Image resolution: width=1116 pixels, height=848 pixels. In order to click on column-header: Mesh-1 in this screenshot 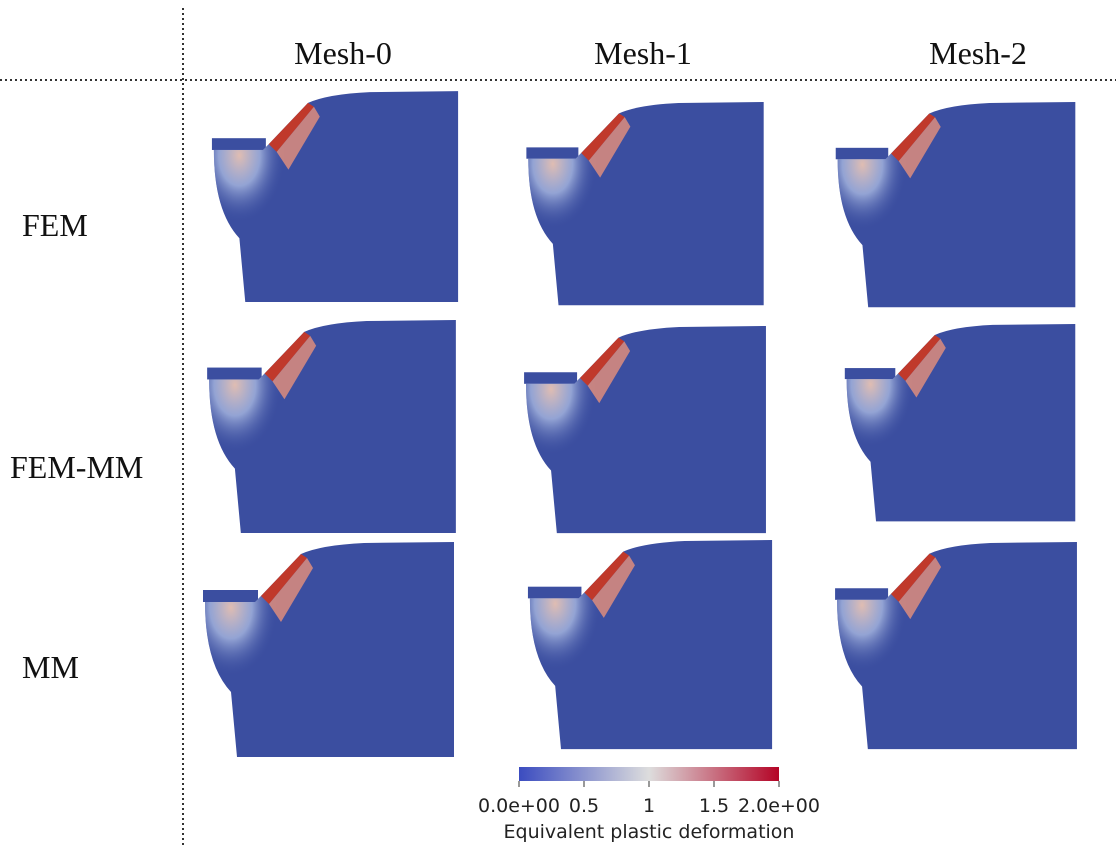, I will do `click(643, 53)`.